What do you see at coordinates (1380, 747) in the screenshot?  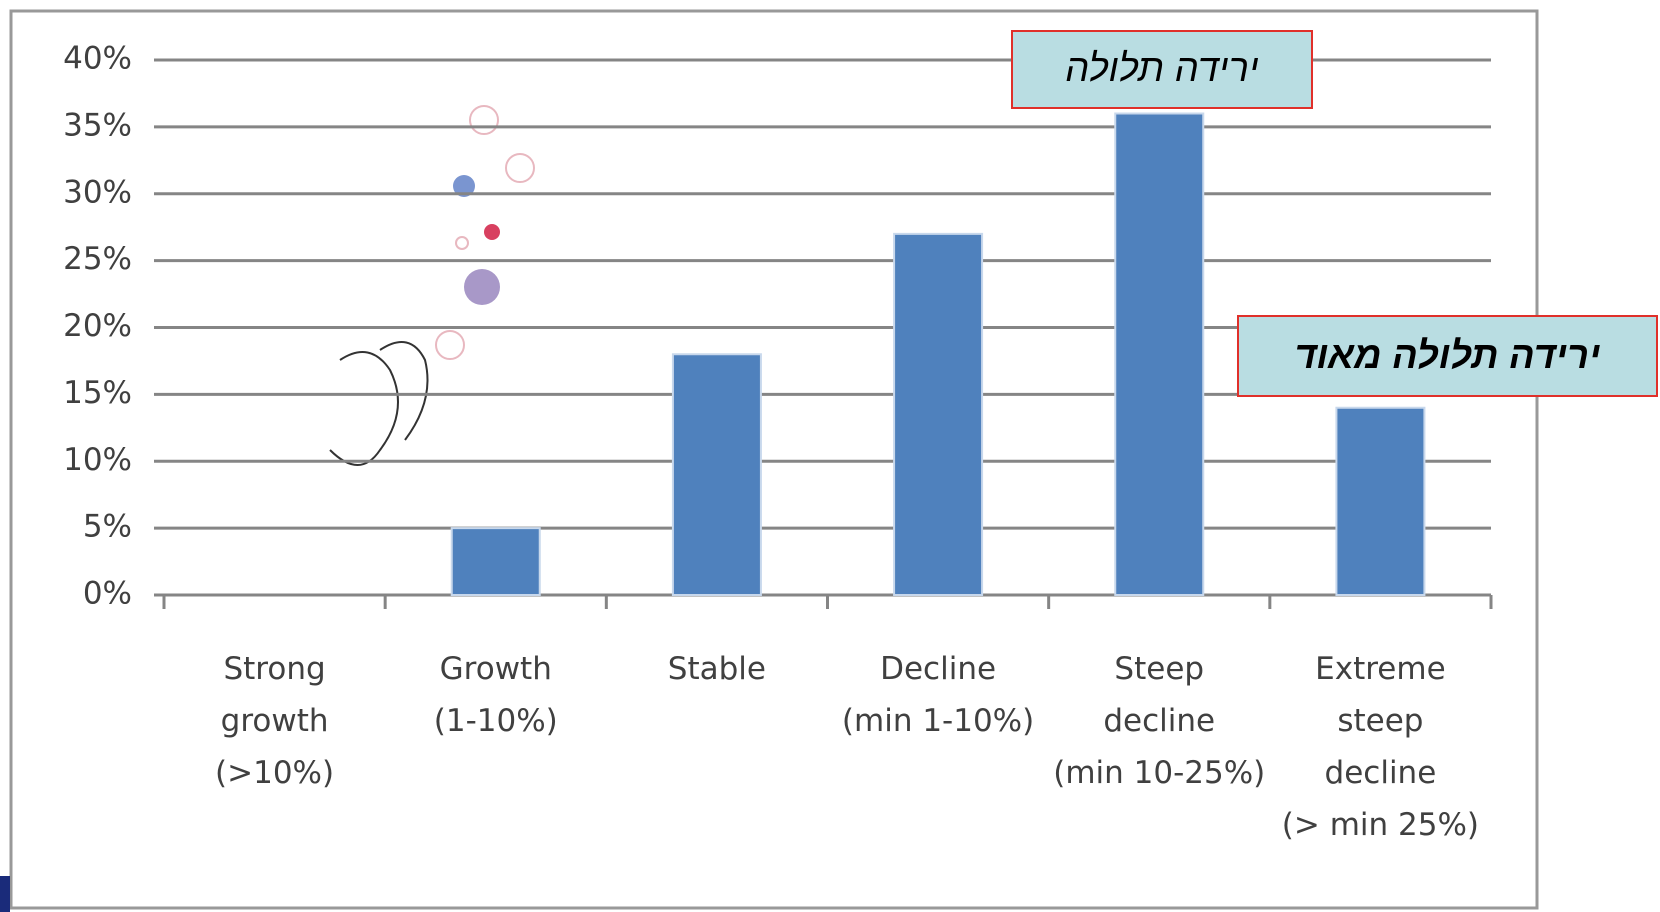 I see `x-tick-label: Extreme steep decline (> min 25%)` at bounding box center [1380, 747].